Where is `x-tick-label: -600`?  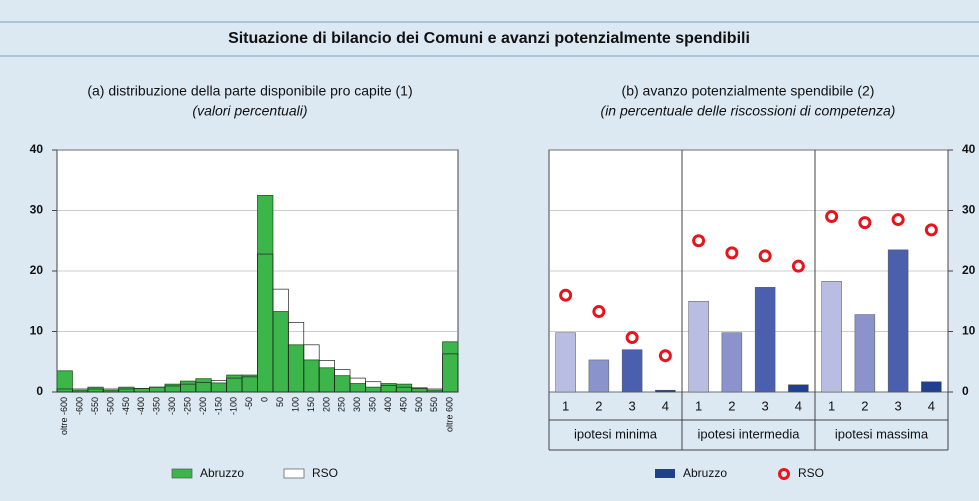 x-tick-label: -600 is located at coordinates (80, 406).